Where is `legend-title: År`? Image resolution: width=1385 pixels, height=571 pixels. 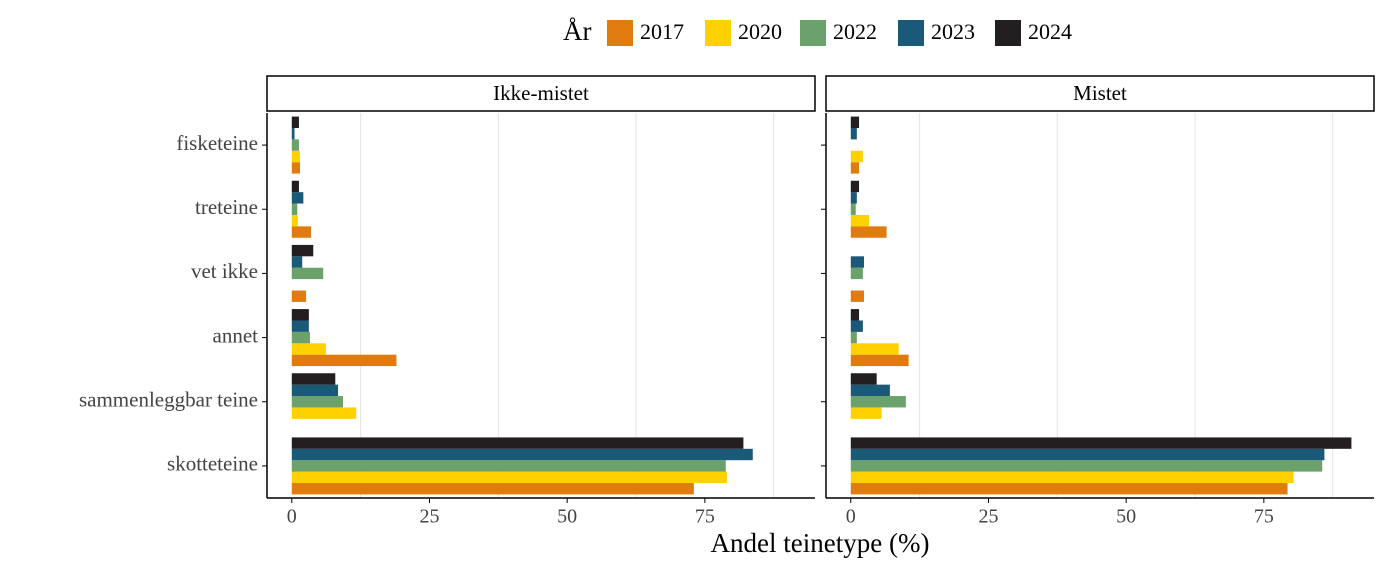
legend-title: År is located at coordinates (577, 31).